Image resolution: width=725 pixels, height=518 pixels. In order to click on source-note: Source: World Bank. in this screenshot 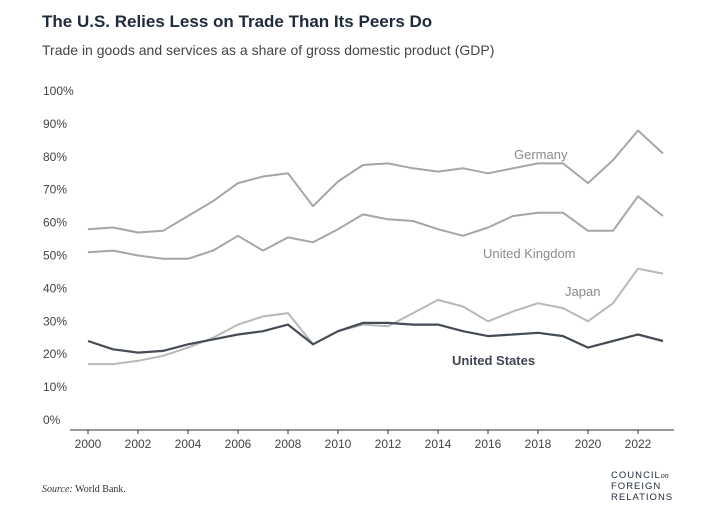, I will do `click(84, 489)`.